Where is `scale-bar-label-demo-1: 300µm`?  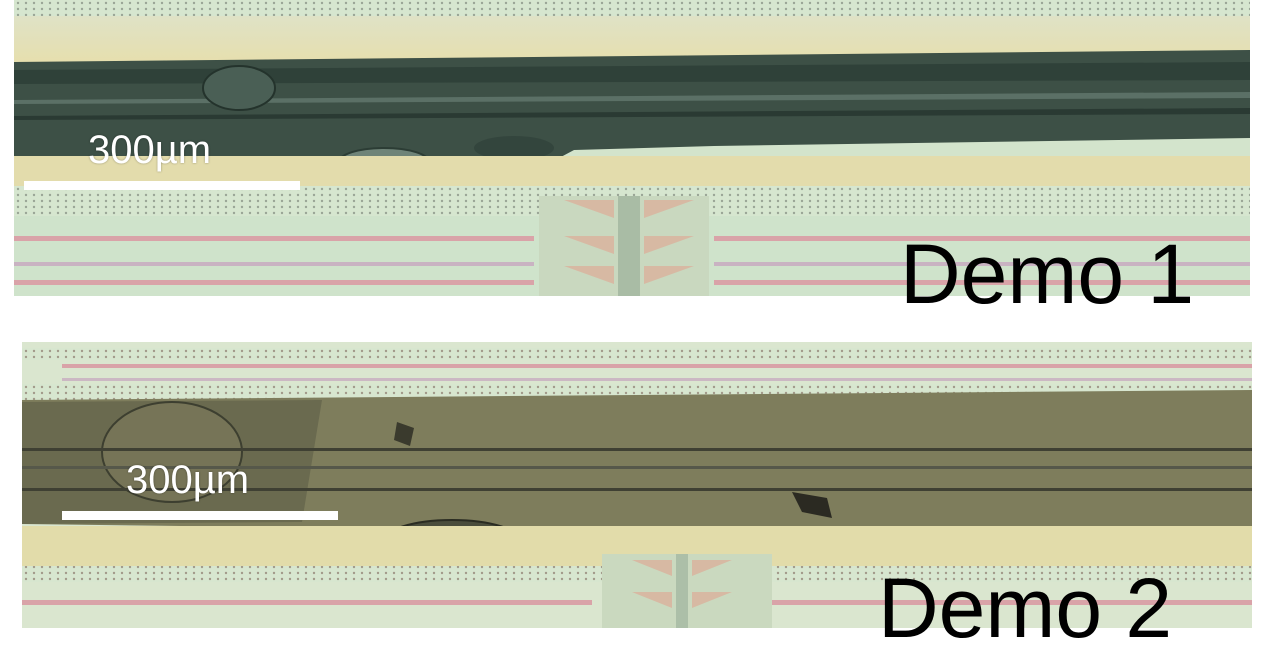 scale-bar-label-demo-1: 300µm is located at coordinates (150, 150).